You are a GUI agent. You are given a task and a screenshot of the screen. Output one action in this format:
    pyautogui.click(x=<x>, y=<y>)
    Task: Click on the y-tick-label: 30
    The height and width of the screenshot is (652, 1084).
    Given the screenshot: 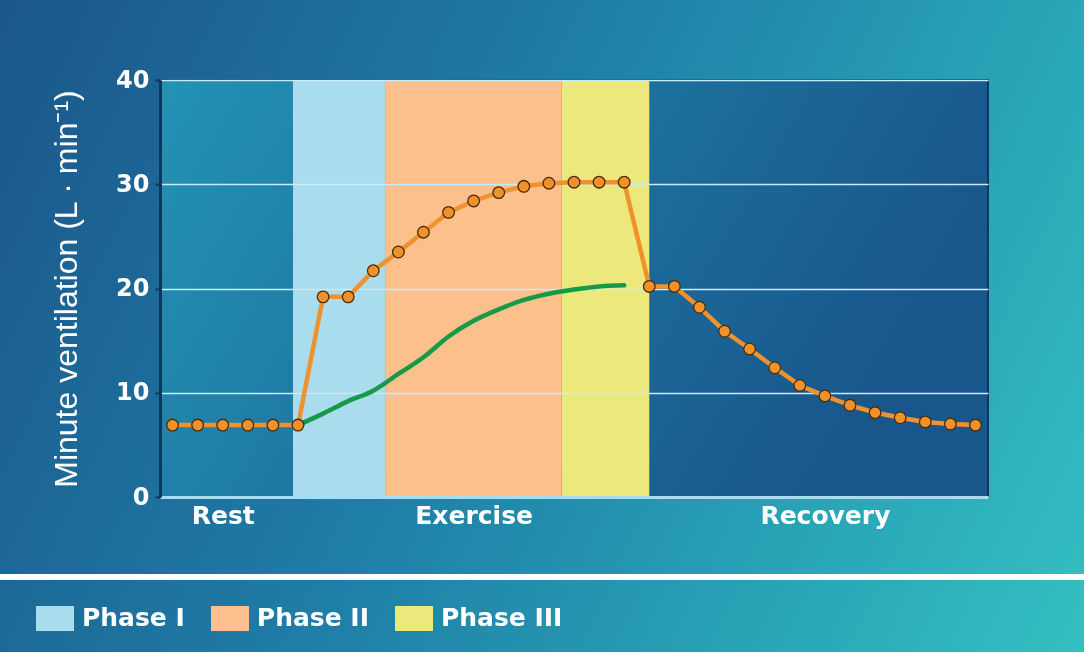 What is the action you would take?
    pyautogui.click(x=133, y=183)
    